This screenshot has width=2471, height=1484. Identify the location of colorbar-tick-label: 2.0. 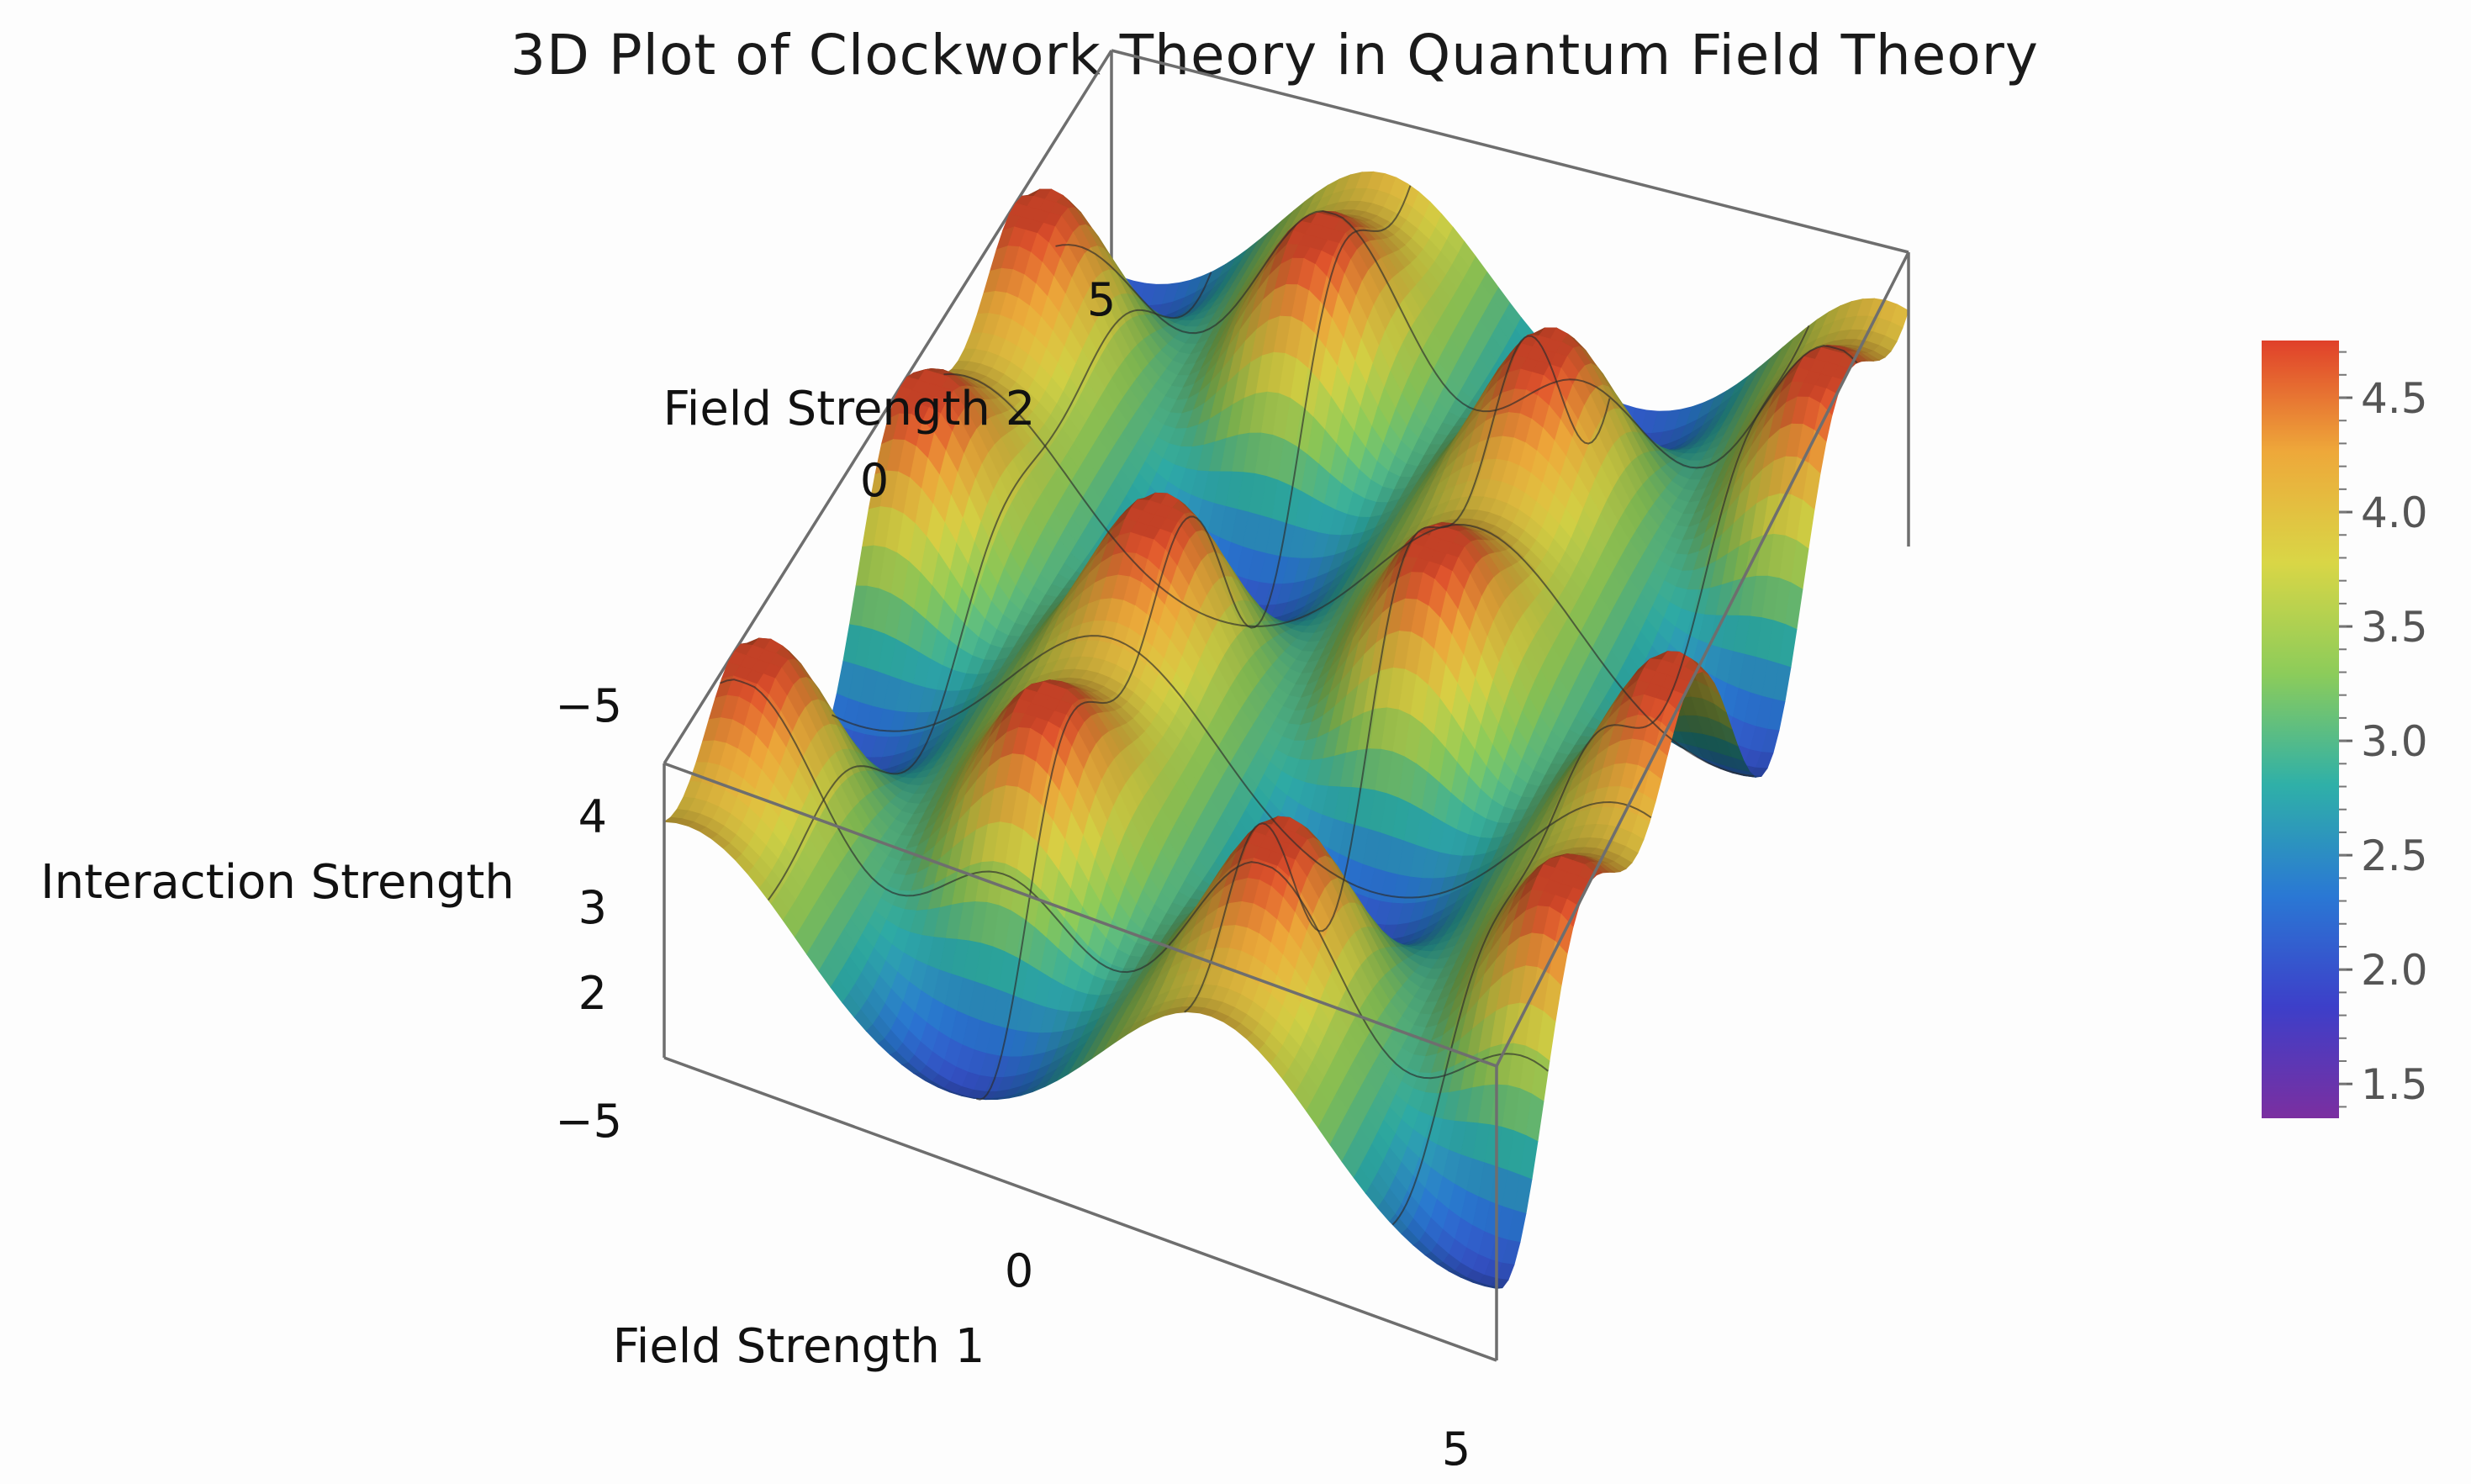
(2394, 971).